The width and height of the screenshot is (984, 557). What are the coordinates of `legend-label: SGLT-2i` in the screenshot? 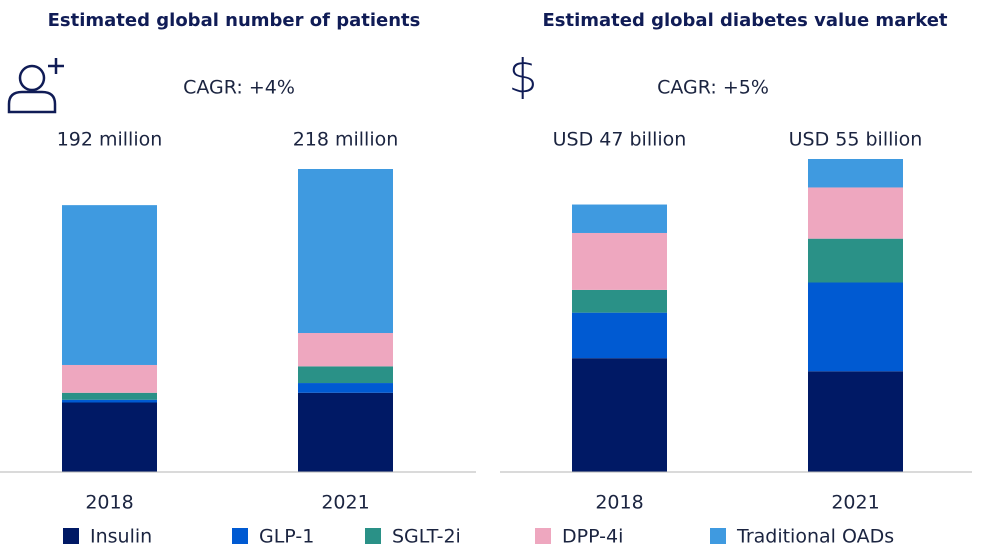 It's located at (426, 537).